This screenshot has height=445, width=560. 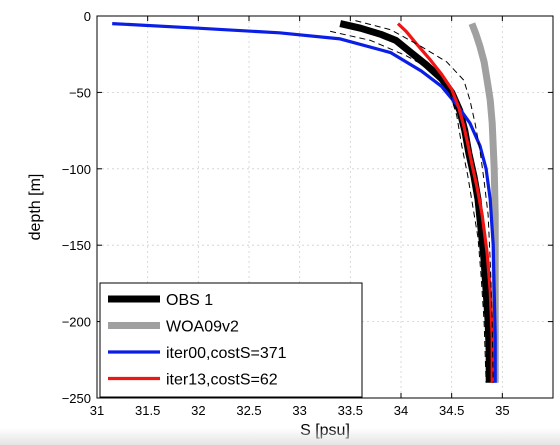 What do you see at coordinates (189, 300) in the screenshot?
I see `legend-entry-label: OBS 1` at bounding box center [189, 300].